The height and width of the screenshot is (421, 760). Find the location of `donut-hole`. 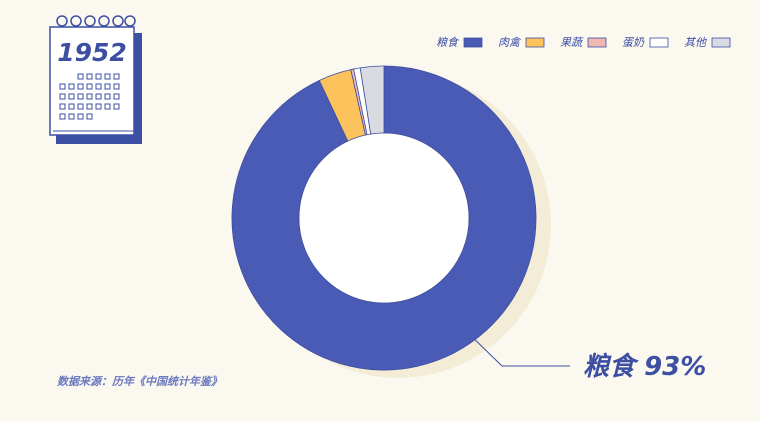

donut-hole is located at coordinates (384, 218).